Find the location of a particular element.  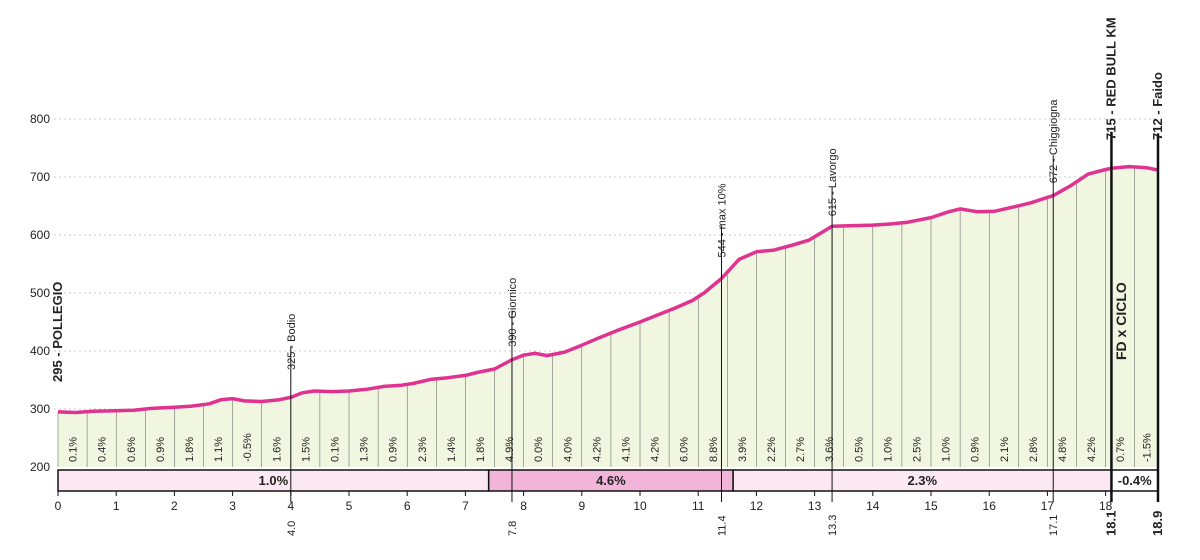

logo-text: FD x CICLO is located at coordinates (1121, 321).